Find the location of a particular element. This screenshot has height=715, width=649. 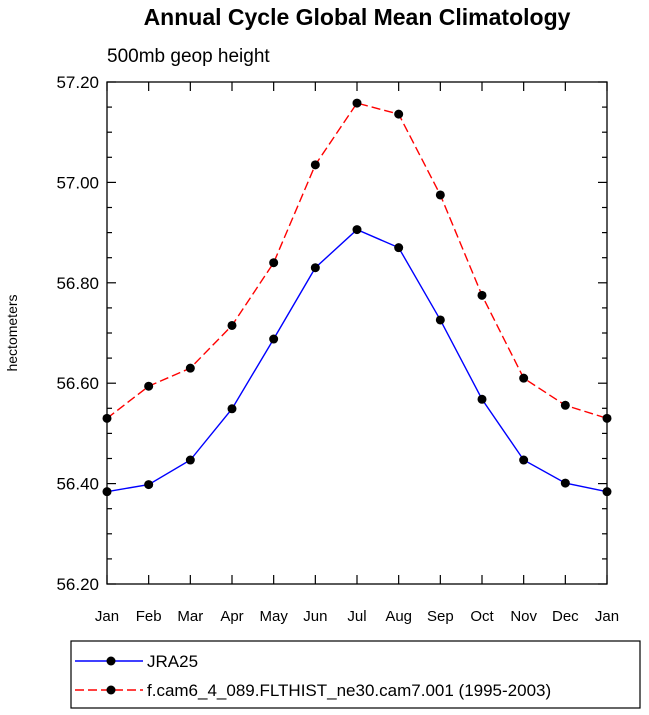

x-tick-label: Feb is located at coordinates (149, 616).